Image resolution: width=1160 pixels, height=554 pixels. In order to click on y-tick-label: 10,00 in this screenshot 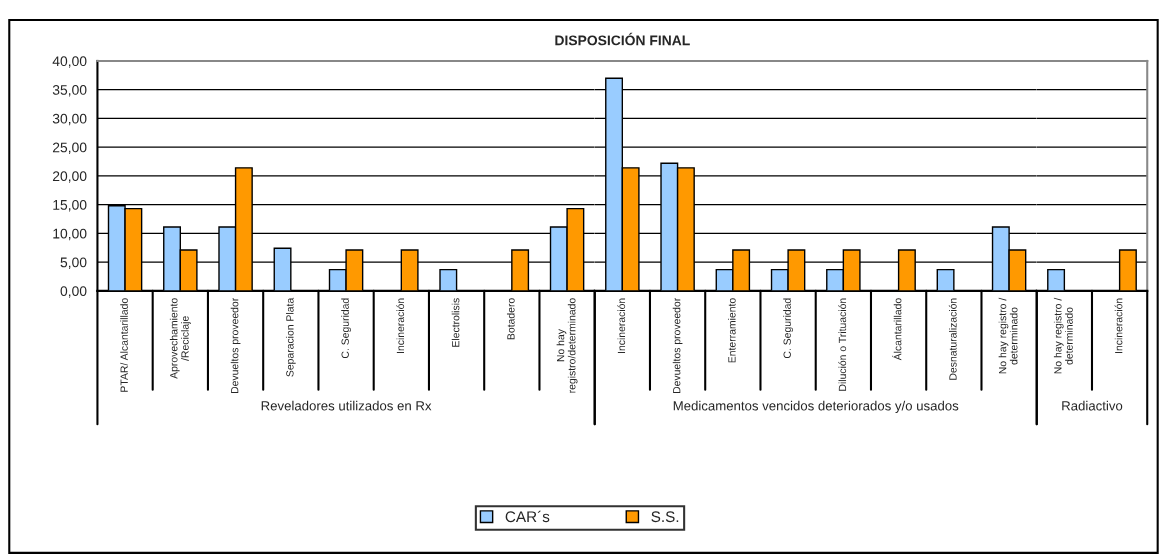, I will do `click(70, 234)`.